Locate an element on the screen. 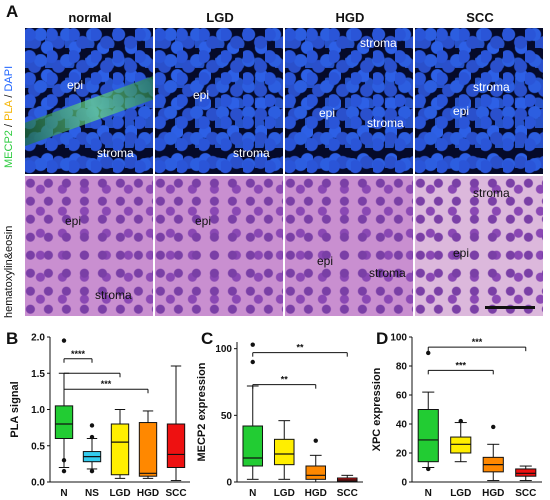 Image resolution: width=550 pixels, height=500 pixels. y-tick-label: 1.5 is located at coordinates (38, 374).